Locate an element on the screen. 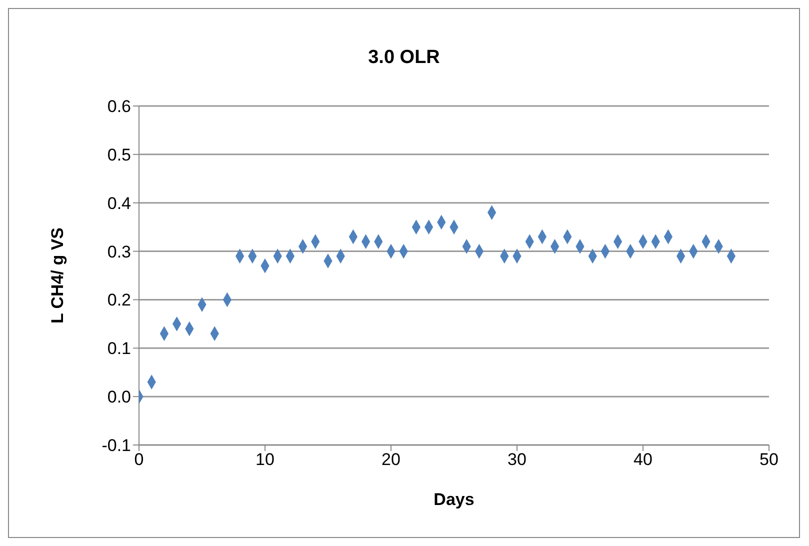  chart-title: 3.0 OLR is located at coordinates (404, 58).